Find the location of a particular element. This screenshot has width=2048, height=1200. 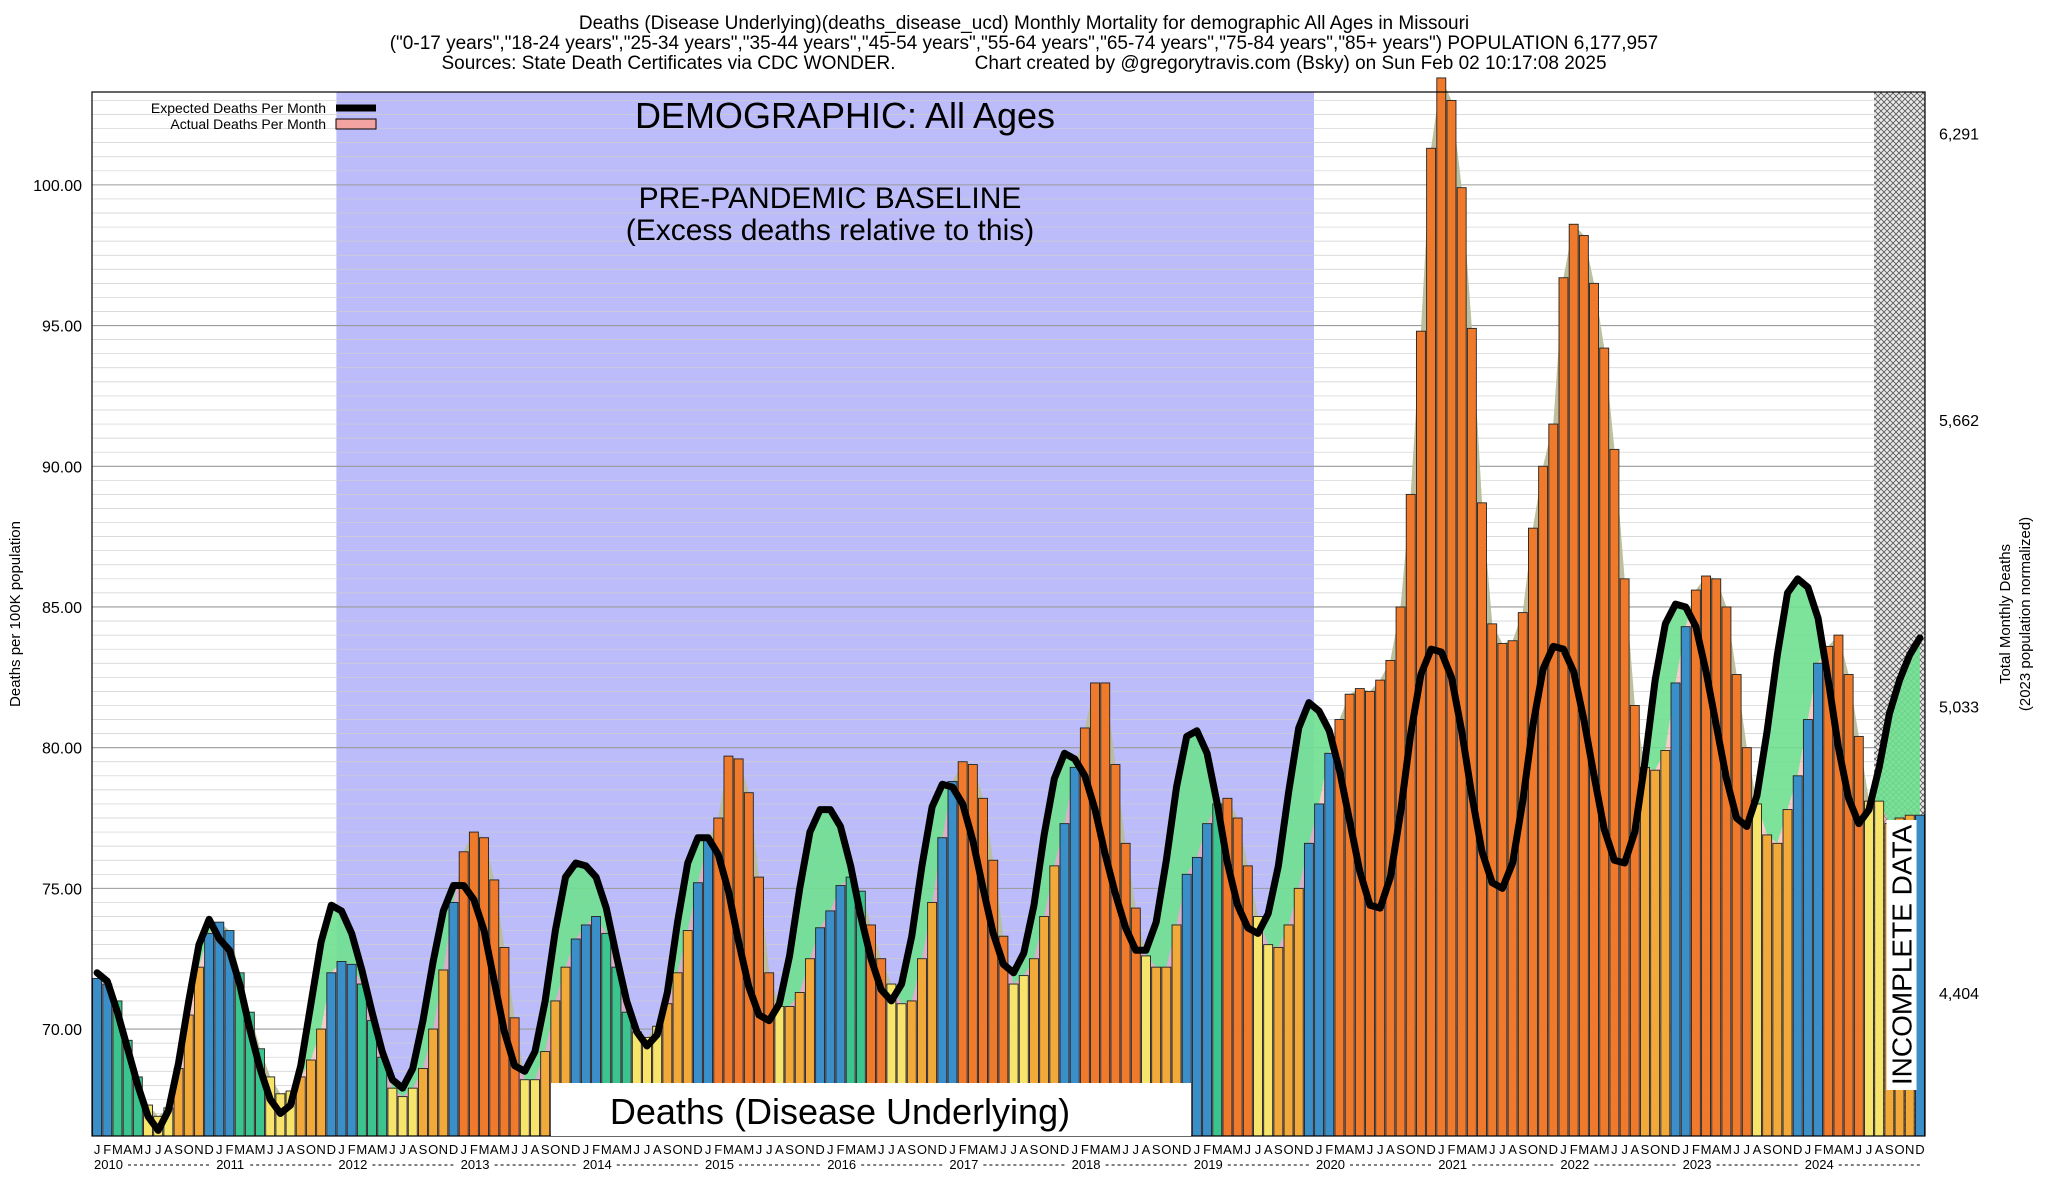

x-tick-year: 2010 is located at coordinates (108, 1164).